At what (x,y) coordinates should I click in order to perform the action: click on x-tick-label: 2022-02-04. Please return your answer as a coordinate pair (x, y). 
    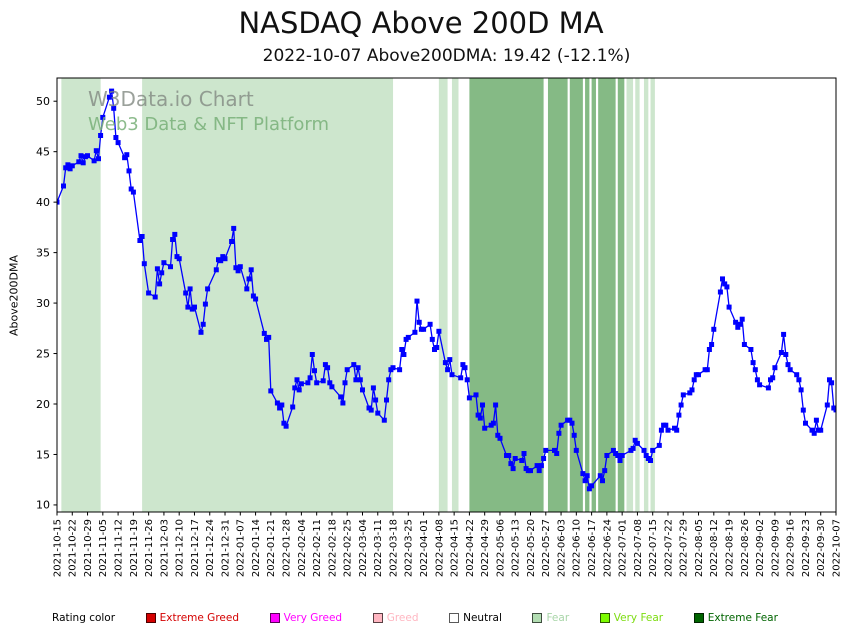
    Looking at the image, I should click on (302, 548).